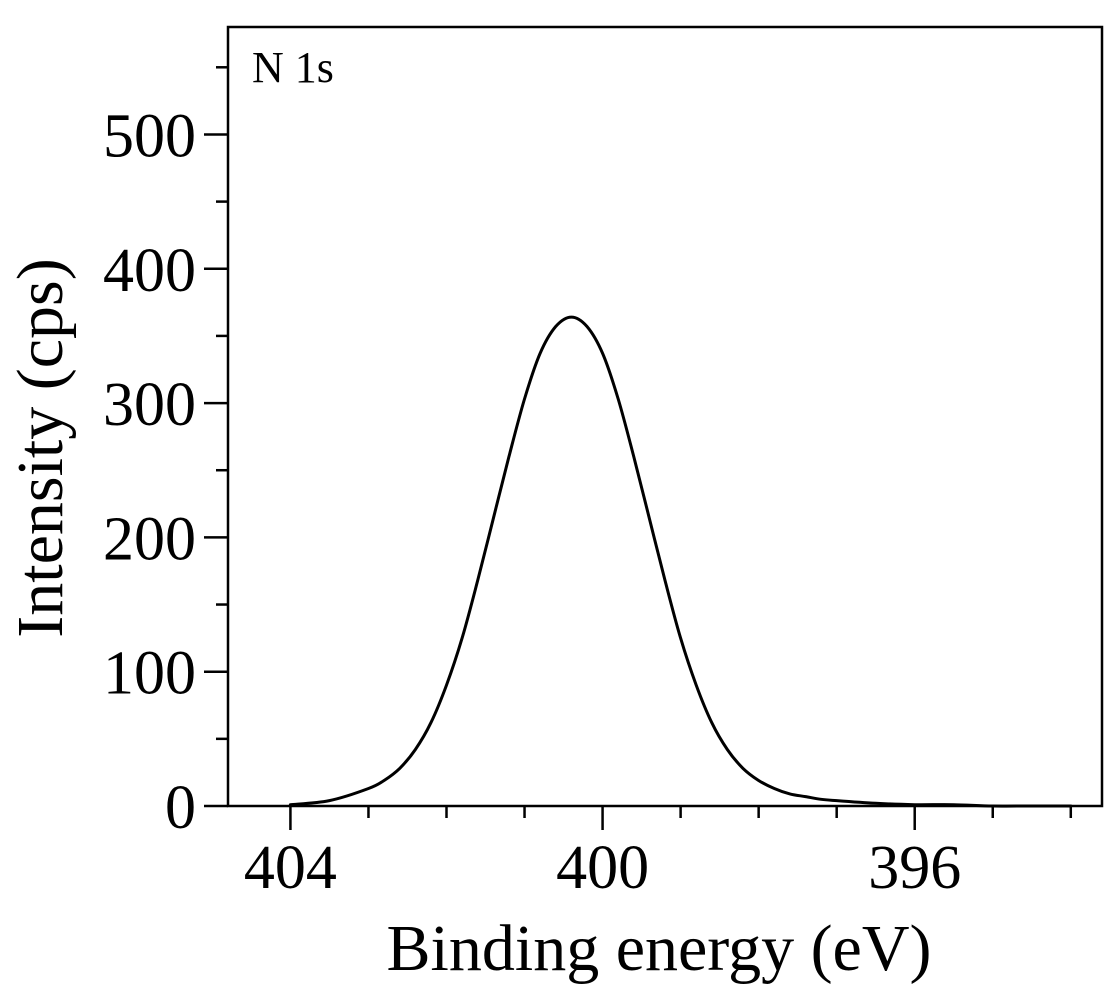 This screenshot has height=988, width=1113. I want to click on y-axis-ticks: 0 100 200 300 400 500, so click(165, 454).